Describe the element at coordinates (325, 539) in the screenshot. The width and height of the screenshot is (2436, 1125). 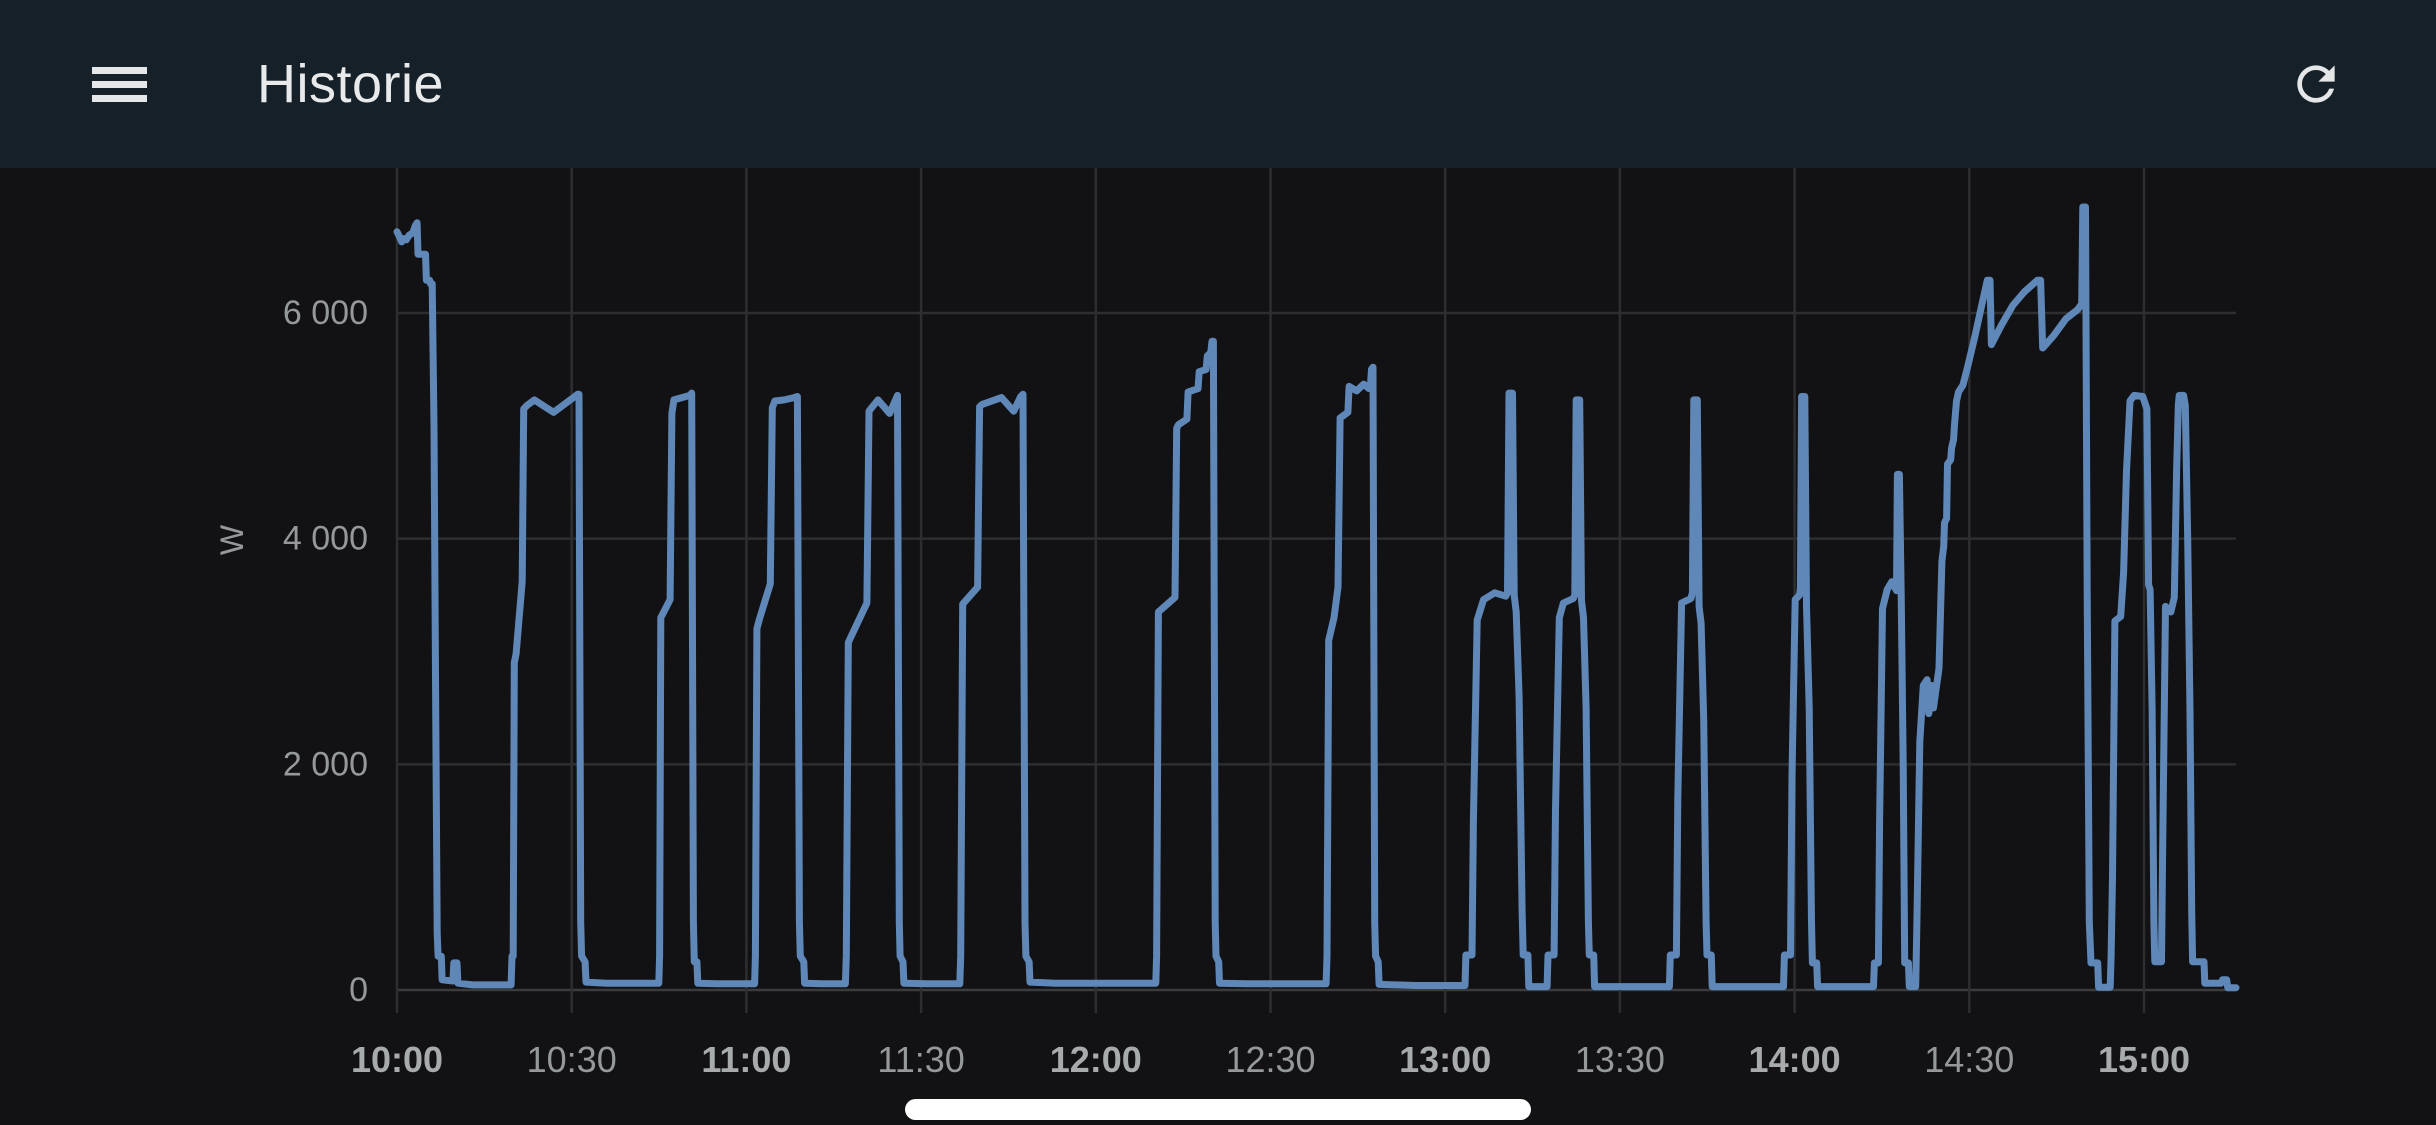
I see `y-tick-label: 4 000` at that location.